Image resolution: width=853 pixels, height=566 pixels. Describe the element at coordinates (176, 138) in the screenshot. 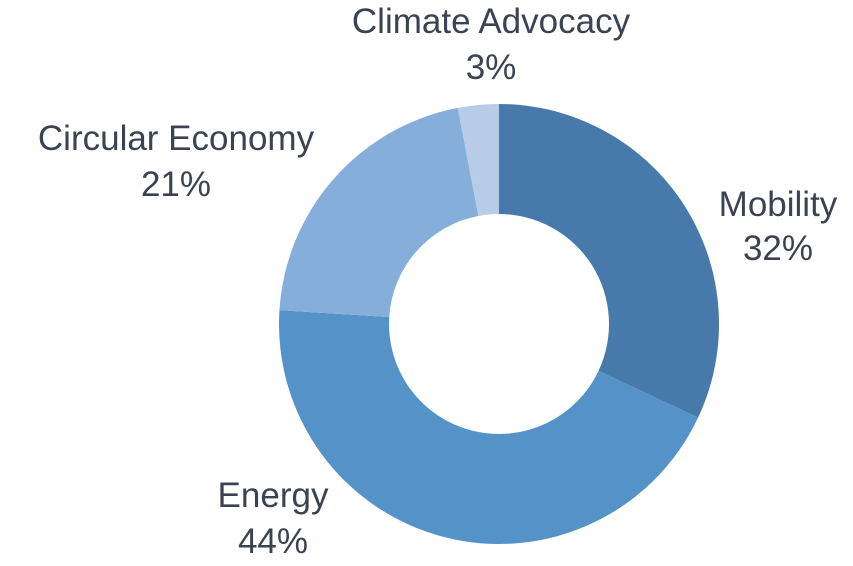

I see `slice-category-label: Circular Economy` at that location.